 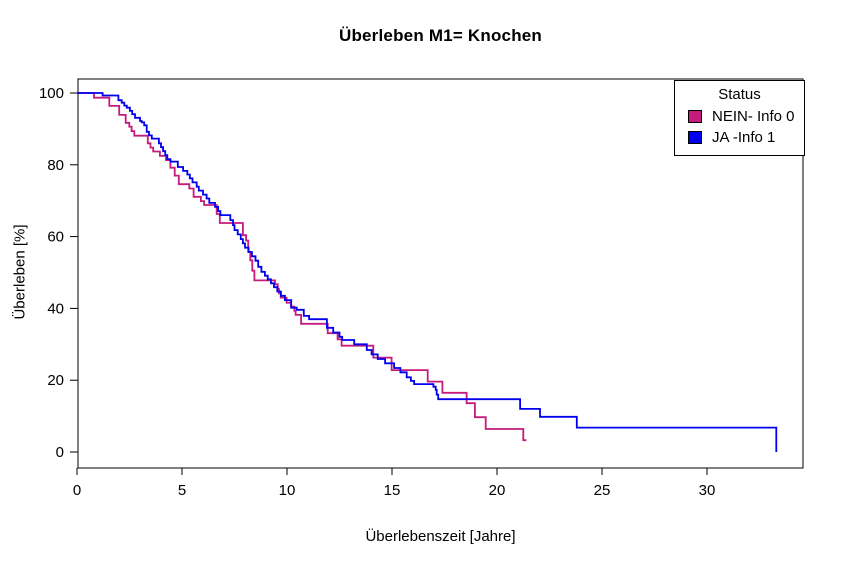 I want to click on y-axis-label: Überleben [%], so click(x=20, y=272).